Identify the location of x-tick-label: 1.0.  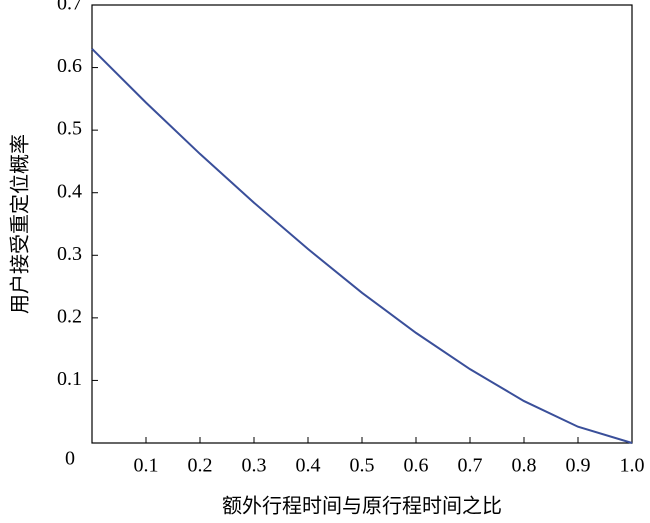
(632, 466).